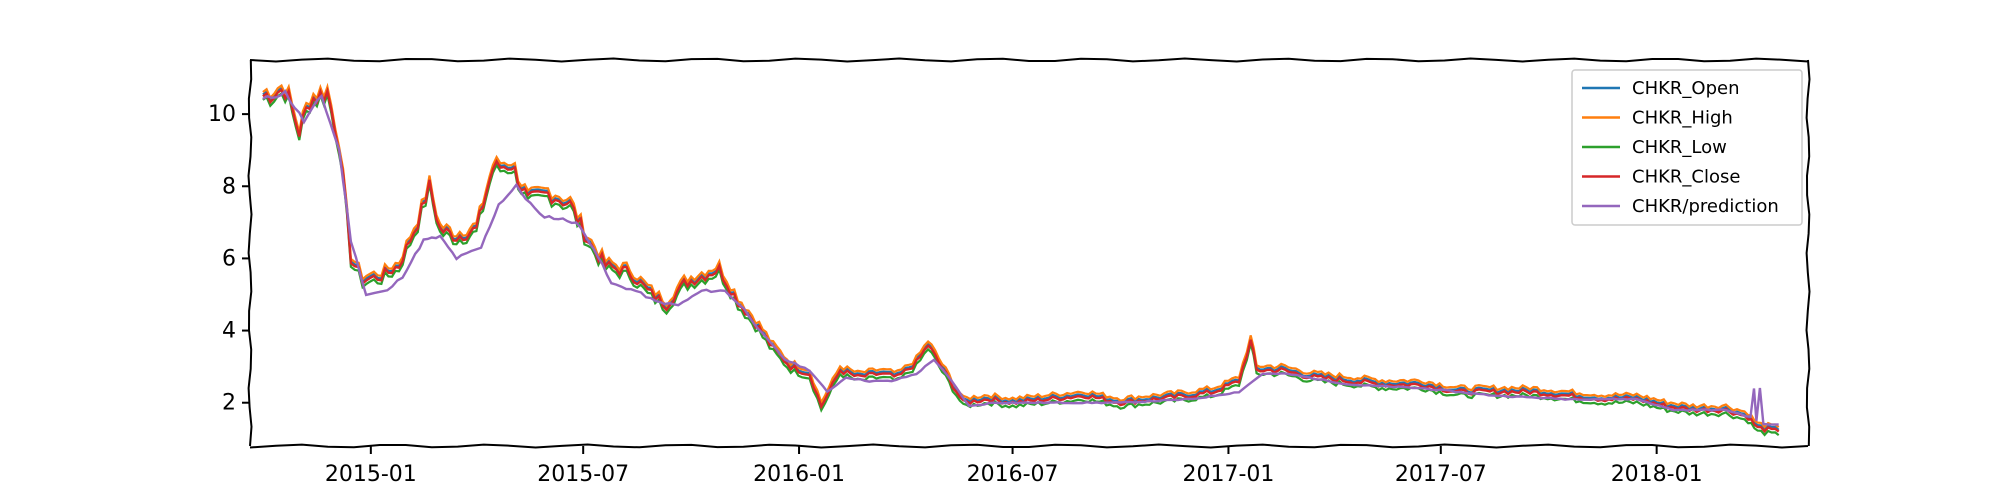  I want to click on legend-entry-label: CHKR/prediction, so click(1705, 206).